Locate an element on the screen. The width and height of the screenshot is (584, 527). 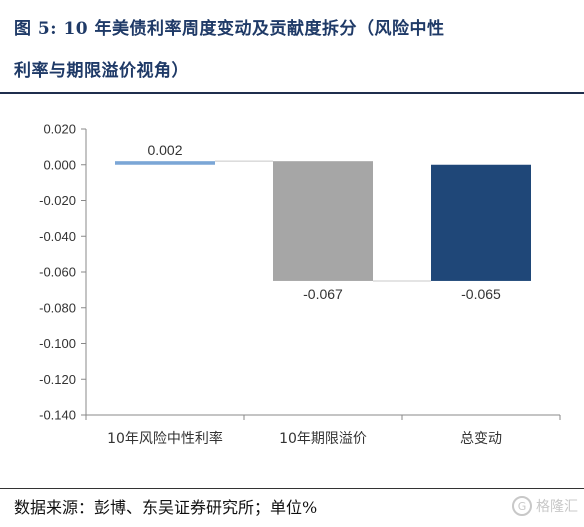
y-tick-label: -0.100 is located at coordinates (57, 343).